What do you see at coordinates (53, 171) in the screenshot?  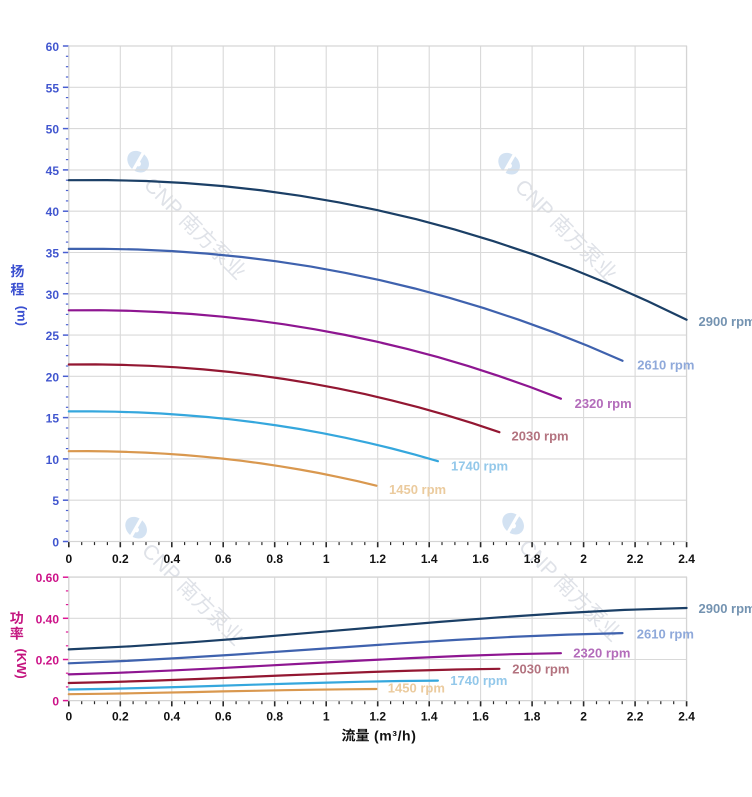 I see `svg-text: 45` at bounding box center [53, 171].